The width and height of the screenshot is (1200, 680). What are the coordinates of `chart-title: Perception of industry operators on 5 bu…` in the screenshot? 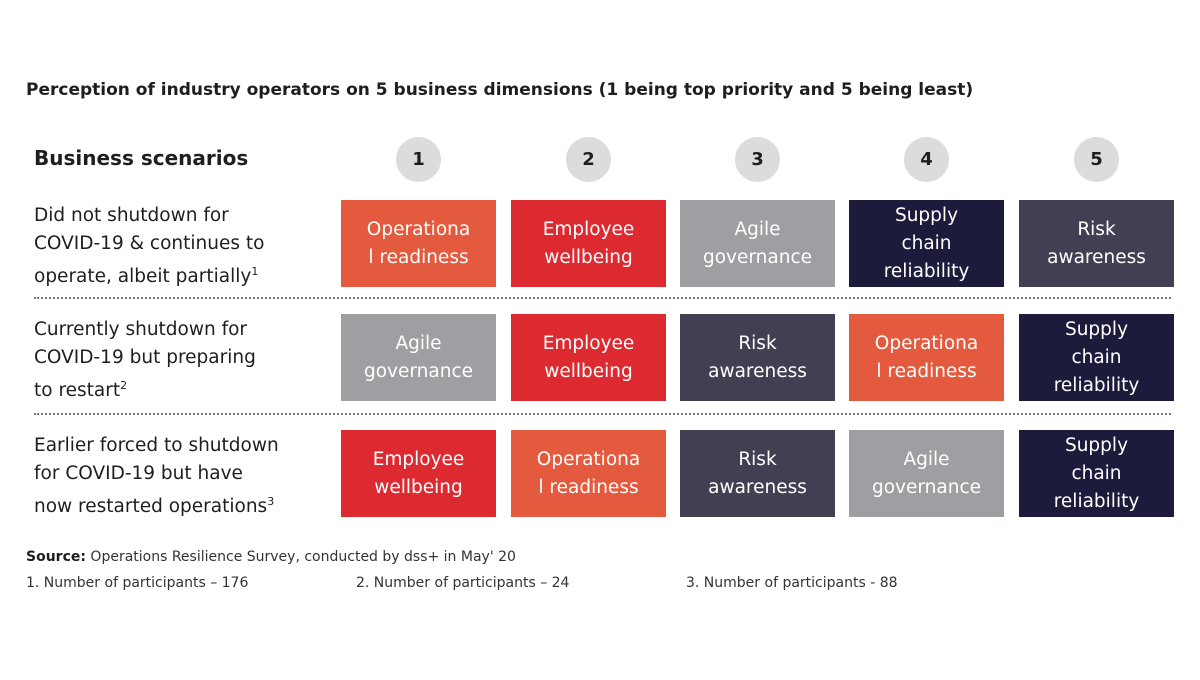 It's located at (500, 90).